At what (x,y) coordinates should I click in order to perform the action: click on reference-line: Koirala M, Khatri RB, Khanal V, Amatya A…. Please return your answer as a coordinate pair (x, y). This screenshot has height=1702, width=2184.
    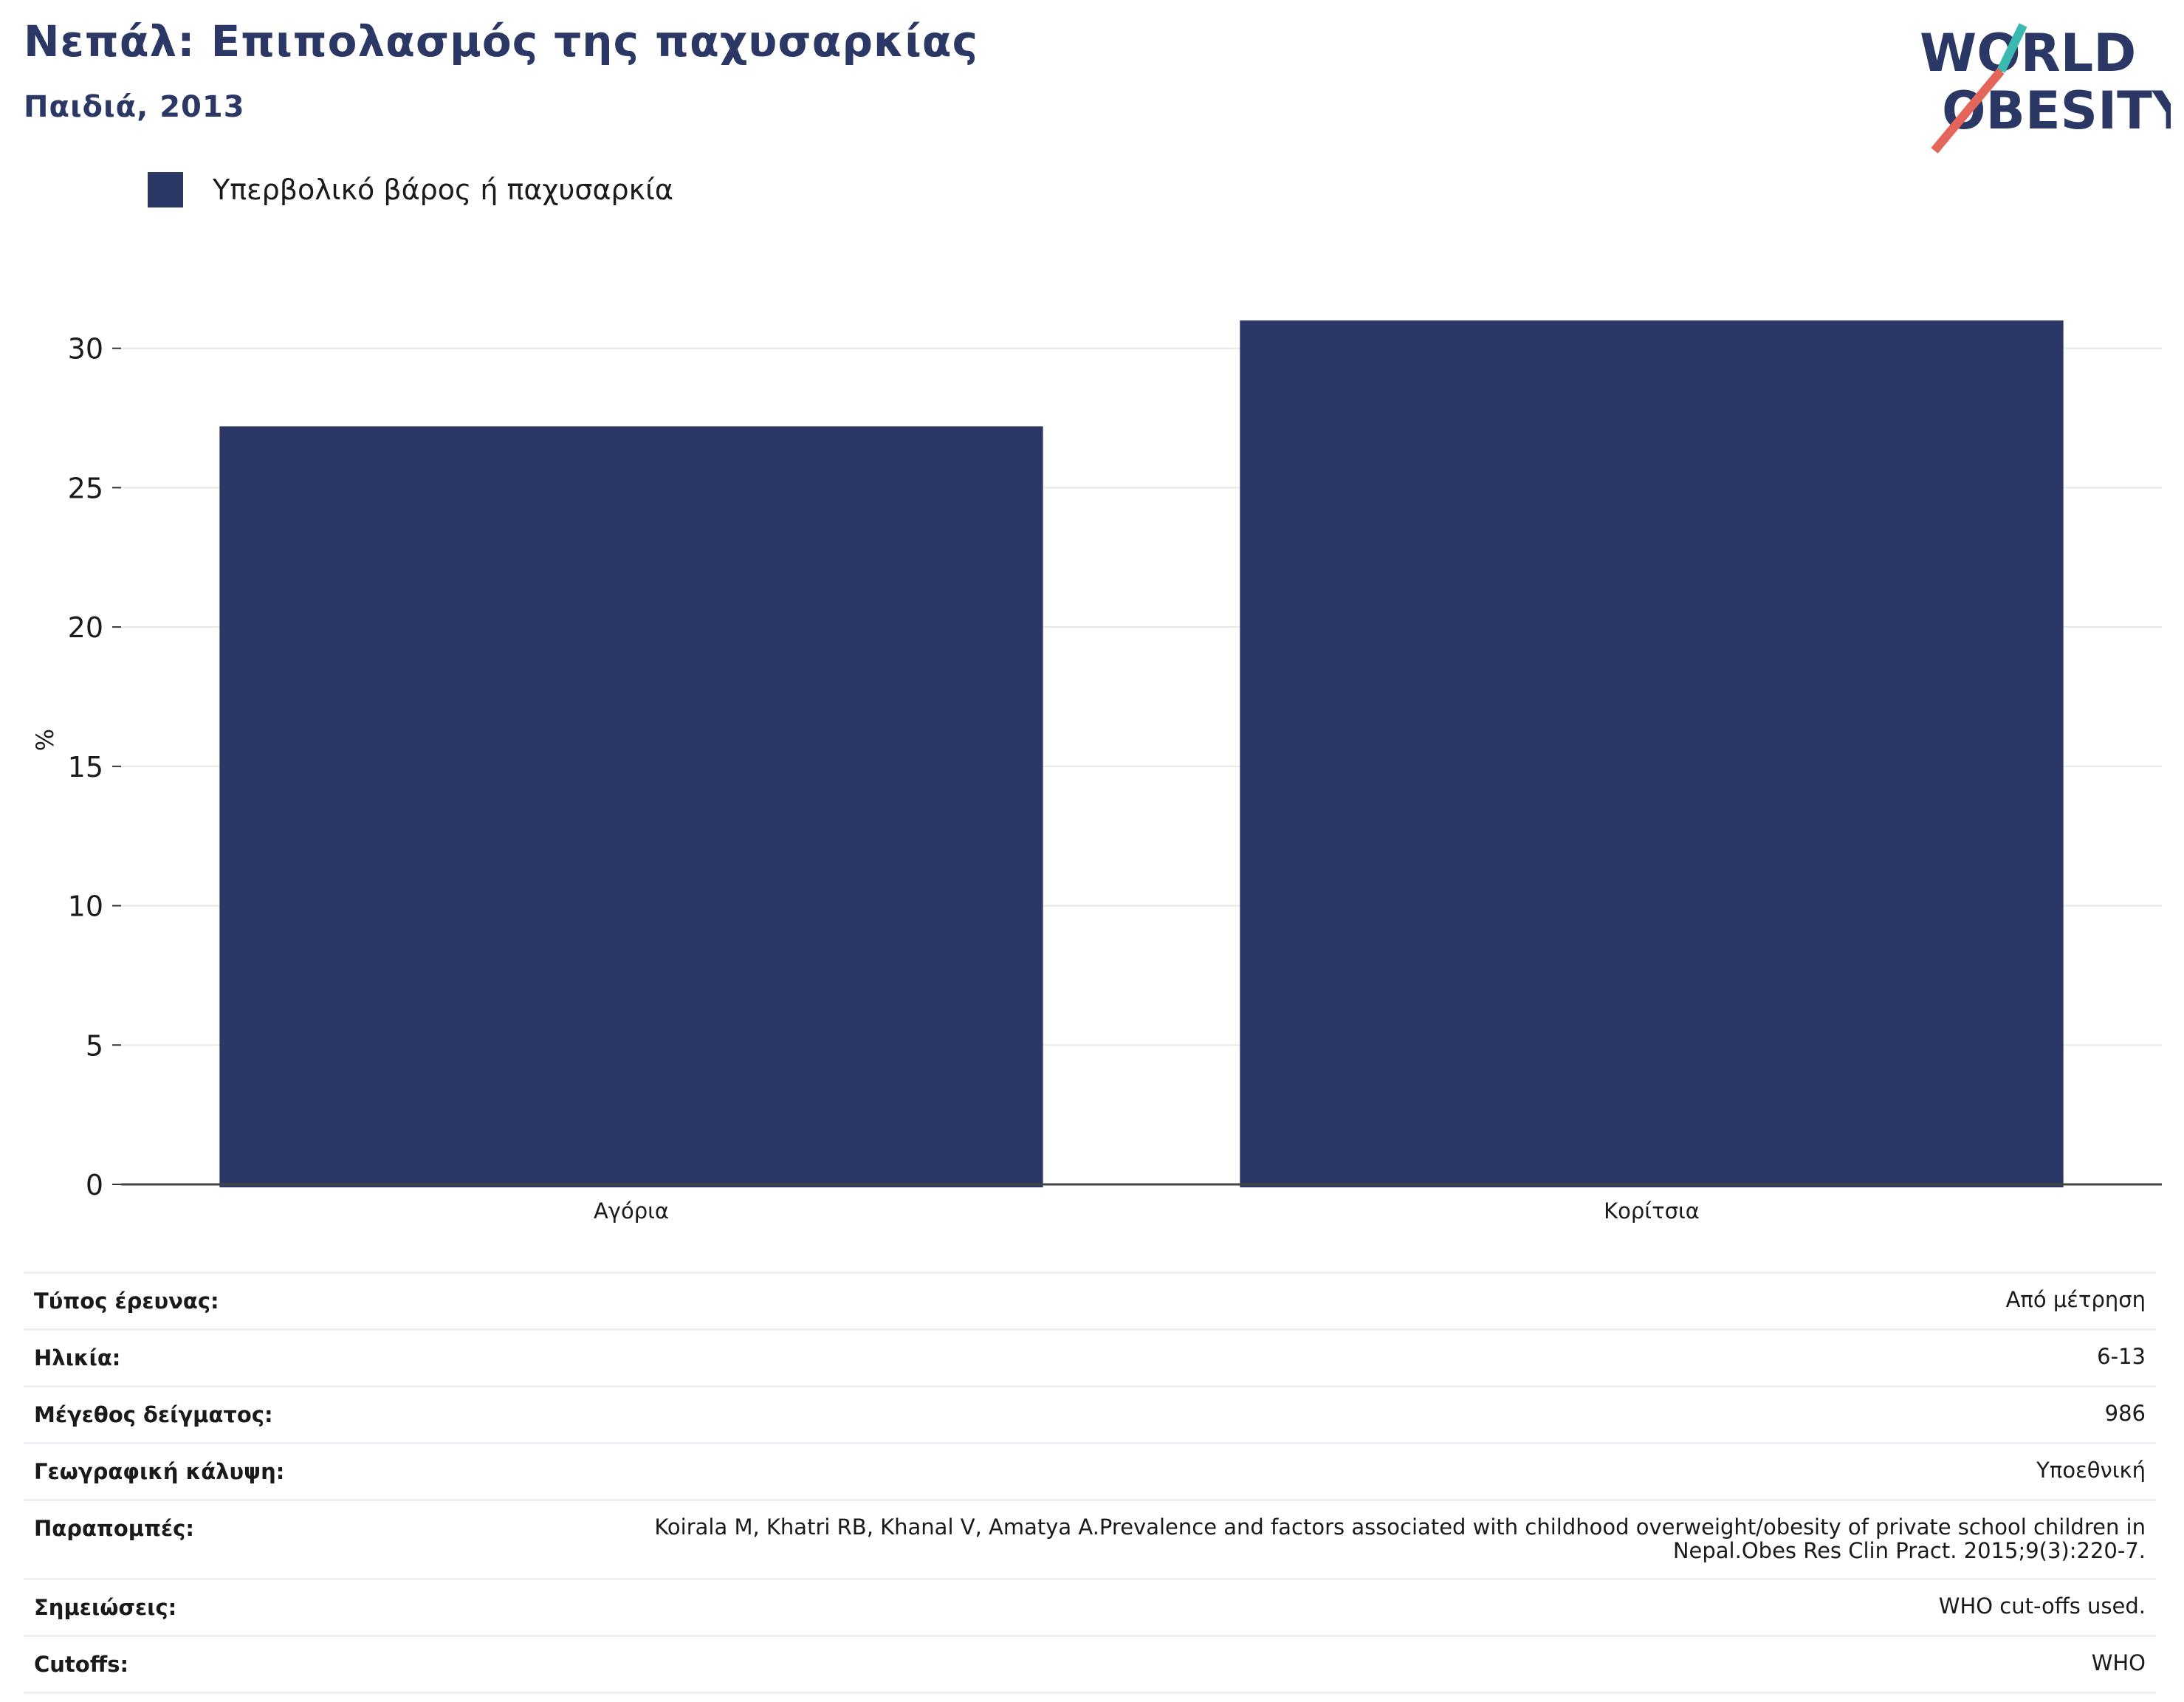
    Looking at the image, I should click on (1400, 1527).